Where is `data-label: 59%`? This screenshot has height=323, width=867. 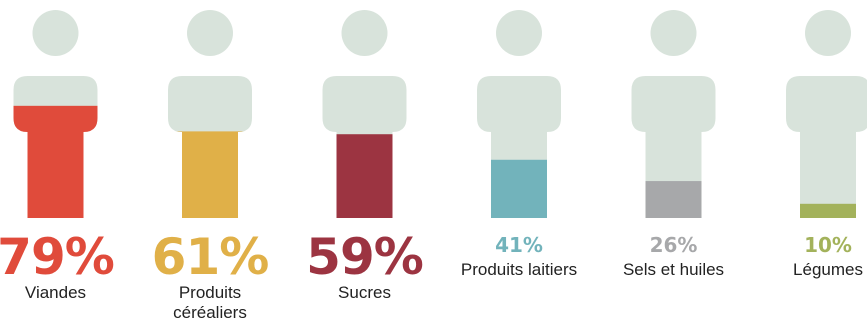 data-label: 59% is located at coordinates (365, 257).